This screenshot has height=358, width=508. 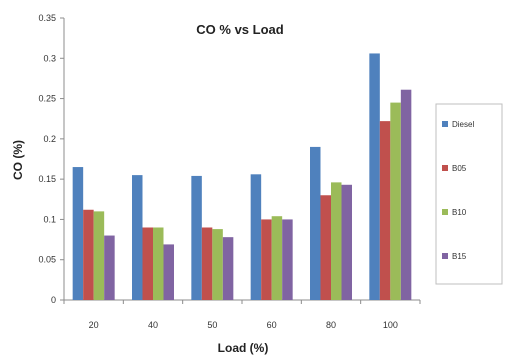 I want to click on x-tick-label: 50, so click(x=212, y=325).